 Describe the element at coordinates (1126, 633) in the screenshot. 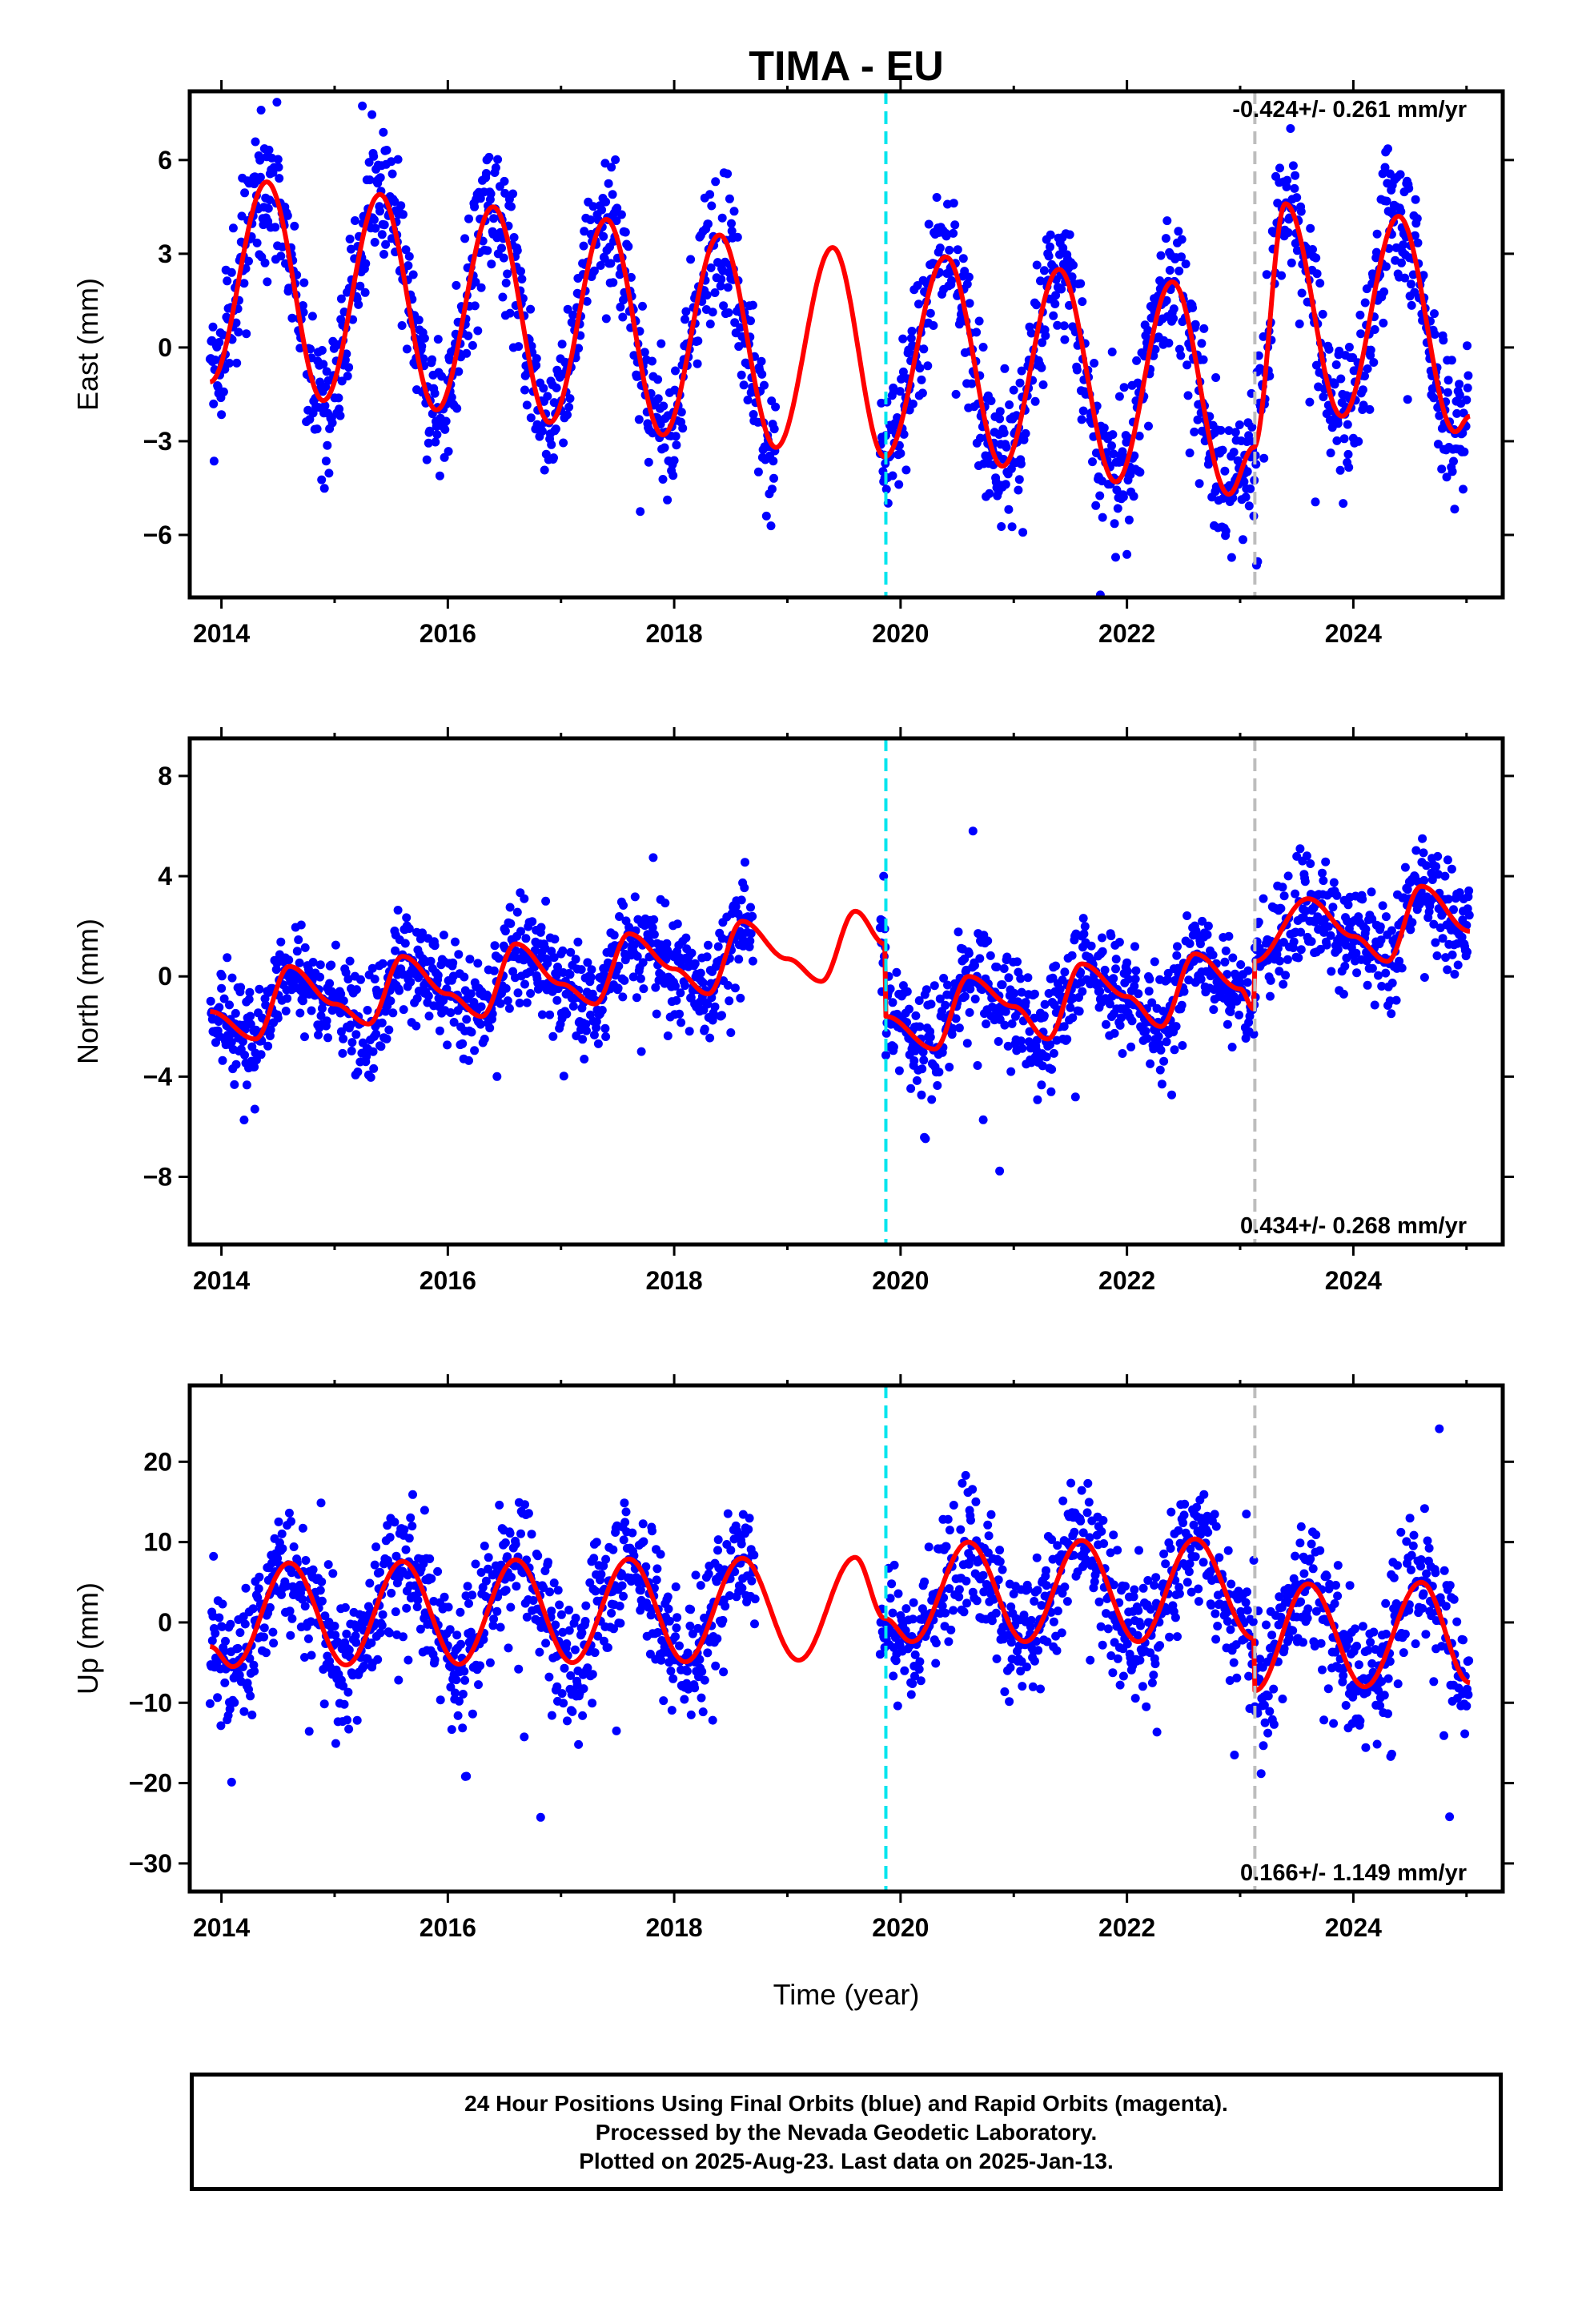

I see `x-tick-label: 2022` at that location.